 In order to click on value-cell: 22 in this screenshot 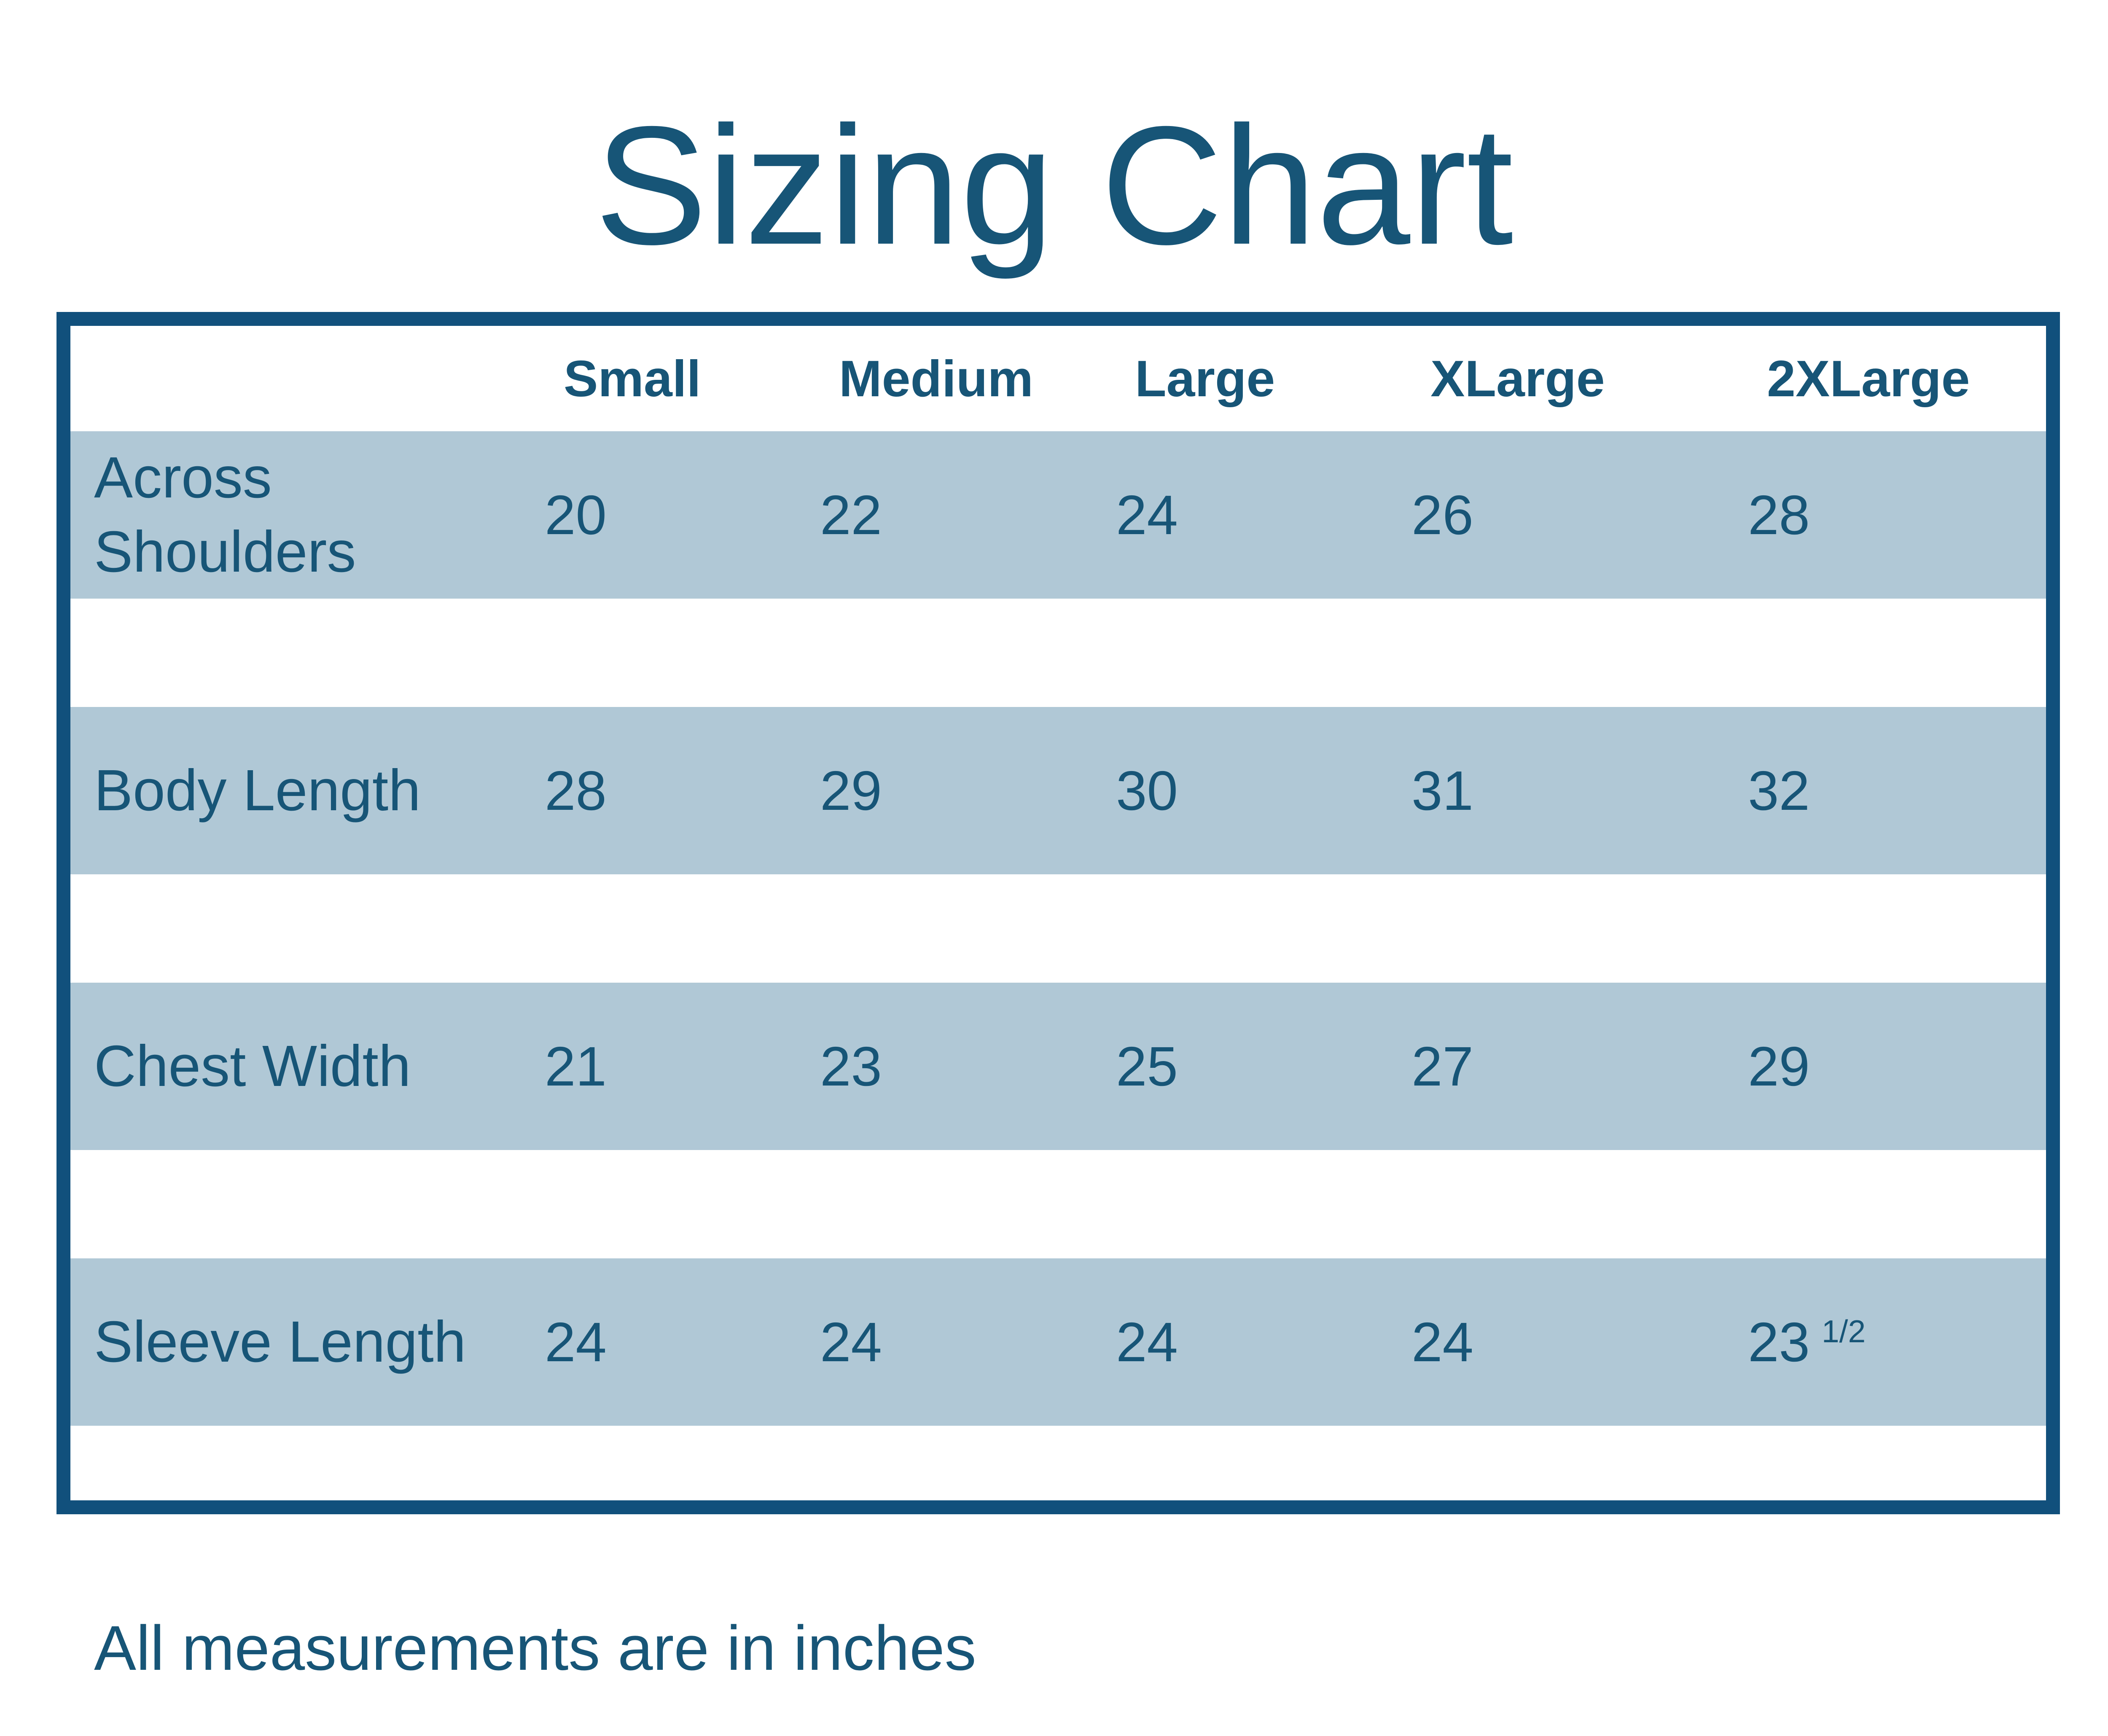, I will do `click(851, 515)`.